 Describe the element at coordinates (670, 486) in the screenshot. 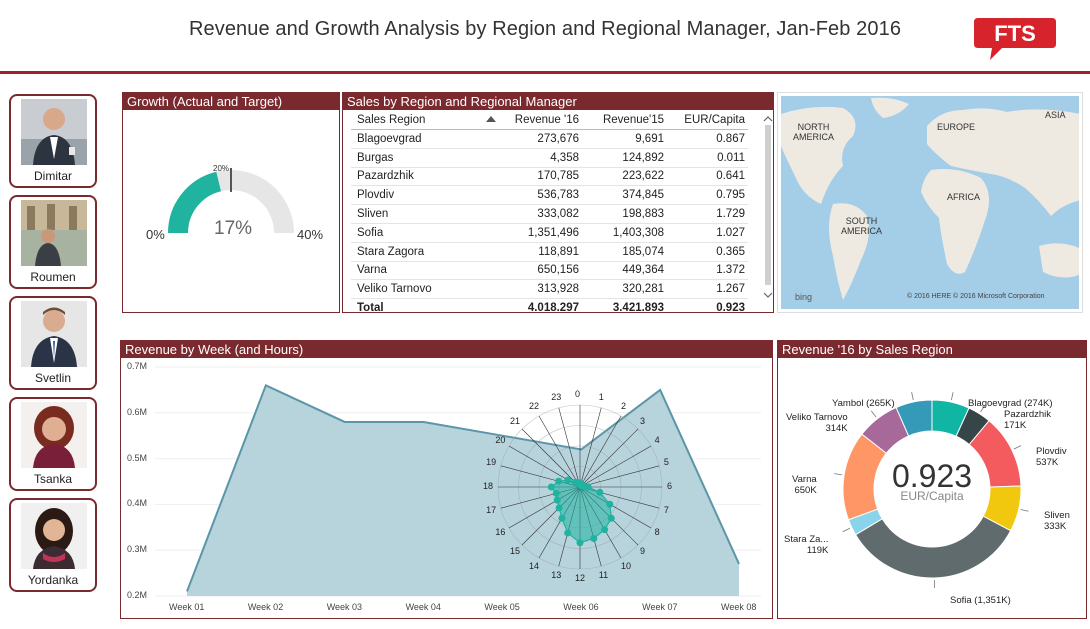

I see `hour-label: 6` at that location.